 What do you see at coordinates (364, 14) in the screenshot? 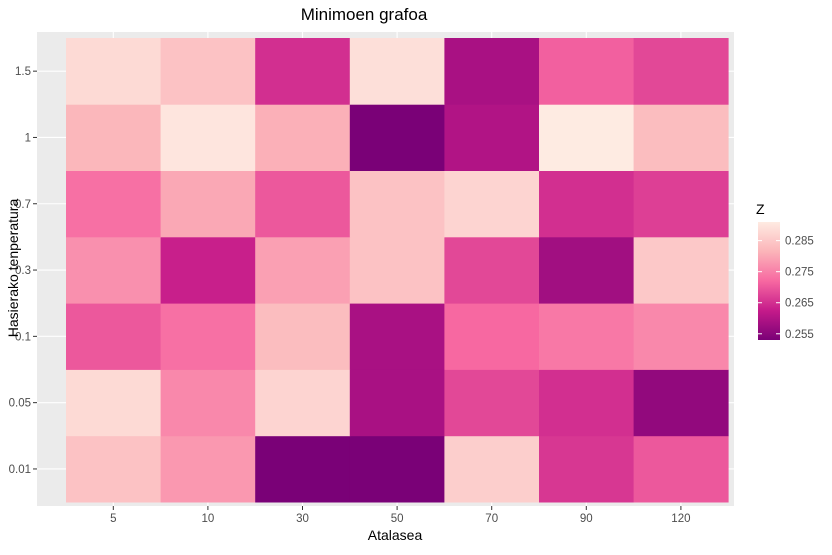
I see `chart-title: Minimoen grafoa` at bounding box center [364, 14].